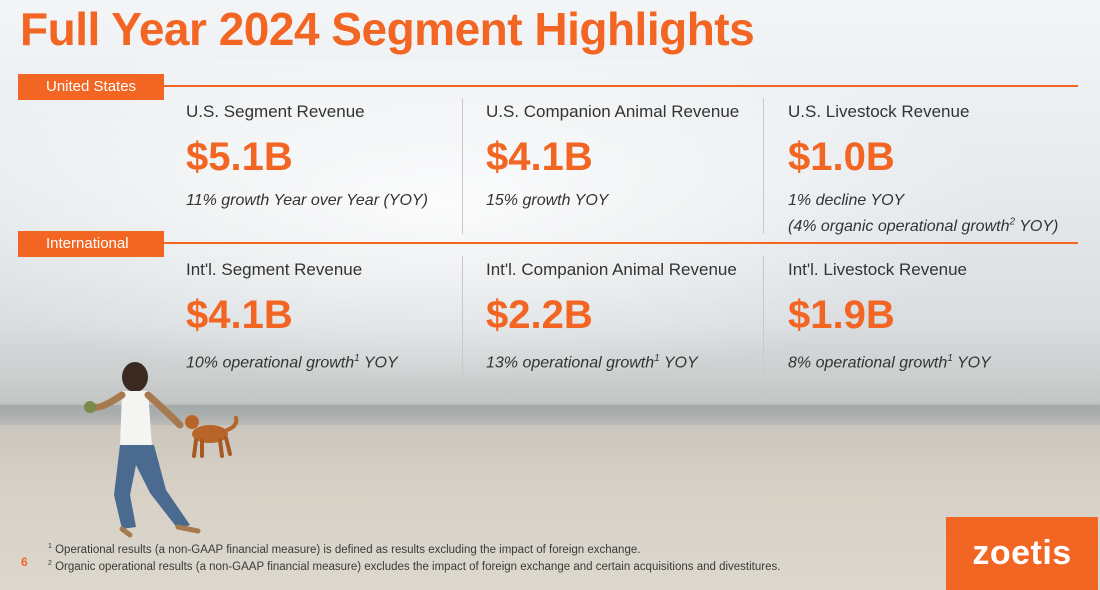 The height and width of the screenshot is (590, 1100). Describe the element at coordinates (275, 111) in the screenshot. I see `metric-label: U.S. Segment Revenue` at that location.